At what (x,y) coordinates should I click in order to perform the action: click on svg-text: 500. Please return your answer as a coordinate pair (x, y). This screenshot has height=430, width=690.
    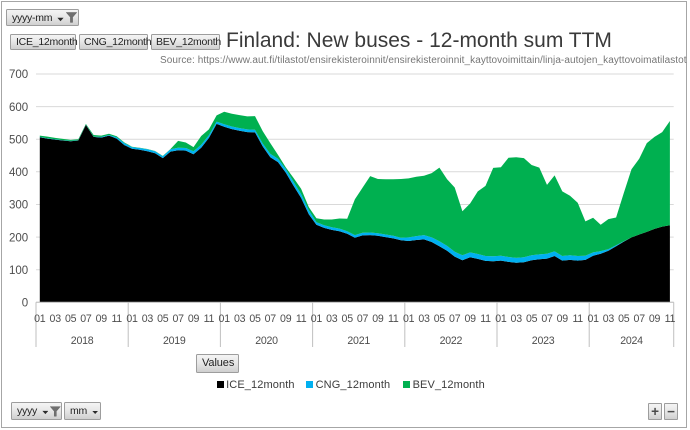
    Looking at the image, I should click on (18, 140).